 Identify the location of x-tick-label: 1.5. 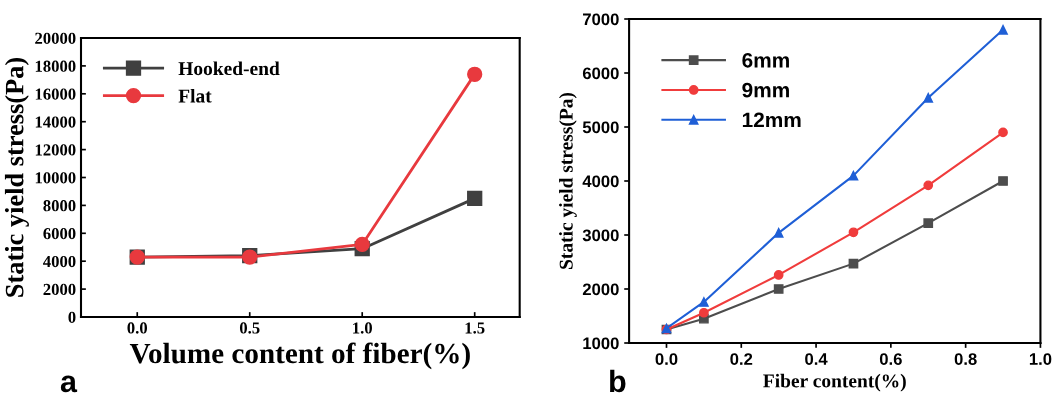
(475, 328).